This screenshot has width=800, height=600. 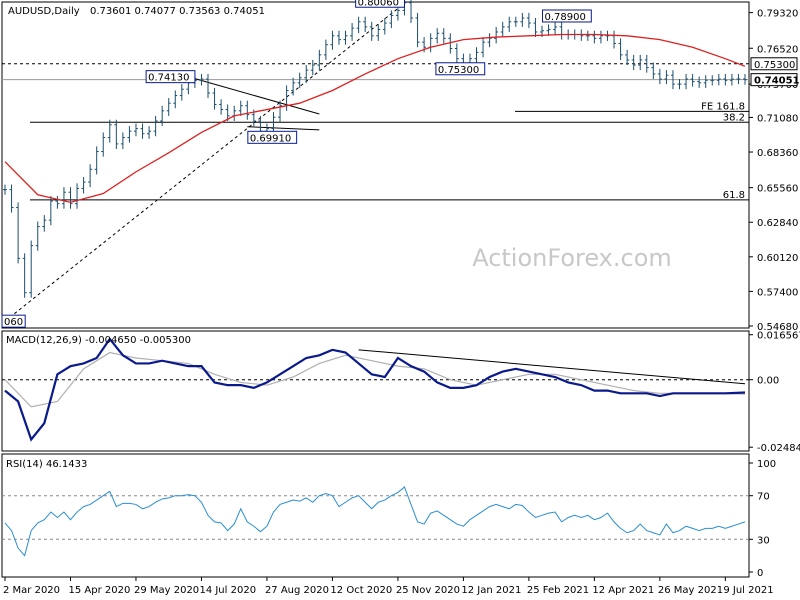 What do you see at coordinates (166, 590) in the screenshot?
I see `date-tick-label: 29 May 2020` at bounding box center [166, 590].